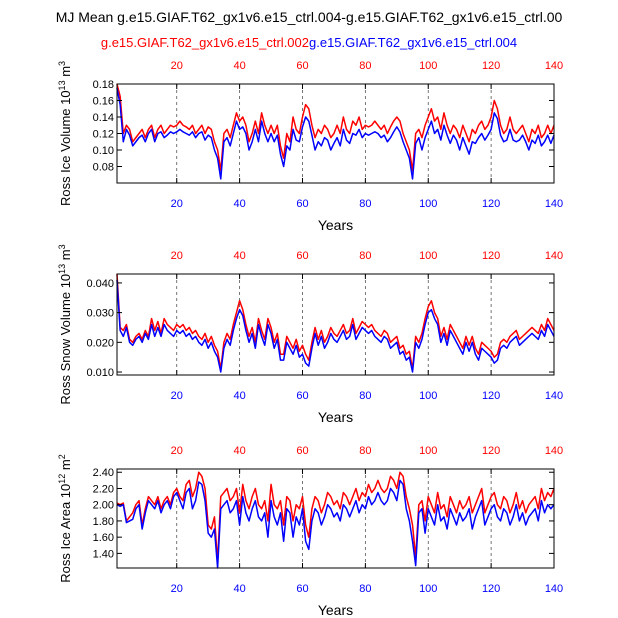 The width and height of the screenshot is (618, 618). Describe the element at coordinates (103, 506) in the screenshot. I see `y-tick-label: 2.00` at that location.